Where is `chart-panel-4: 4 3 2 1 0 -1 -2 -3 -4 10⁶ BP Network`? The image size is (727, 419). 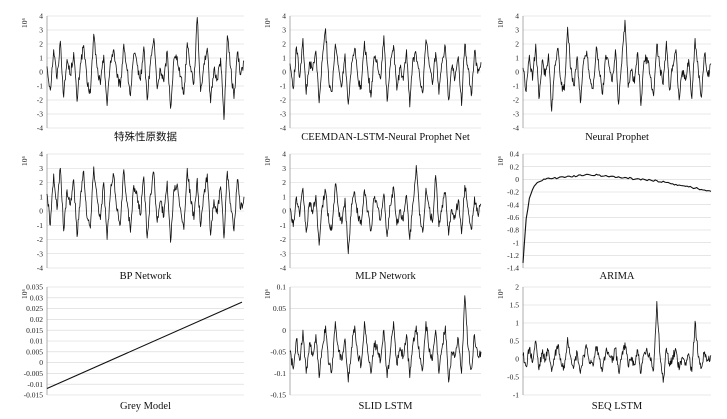
chart-panel-4: 4 3 2 1 0 -1 -2 -3 -4 10⁶ BP Network is located at coordinates (132, 216).